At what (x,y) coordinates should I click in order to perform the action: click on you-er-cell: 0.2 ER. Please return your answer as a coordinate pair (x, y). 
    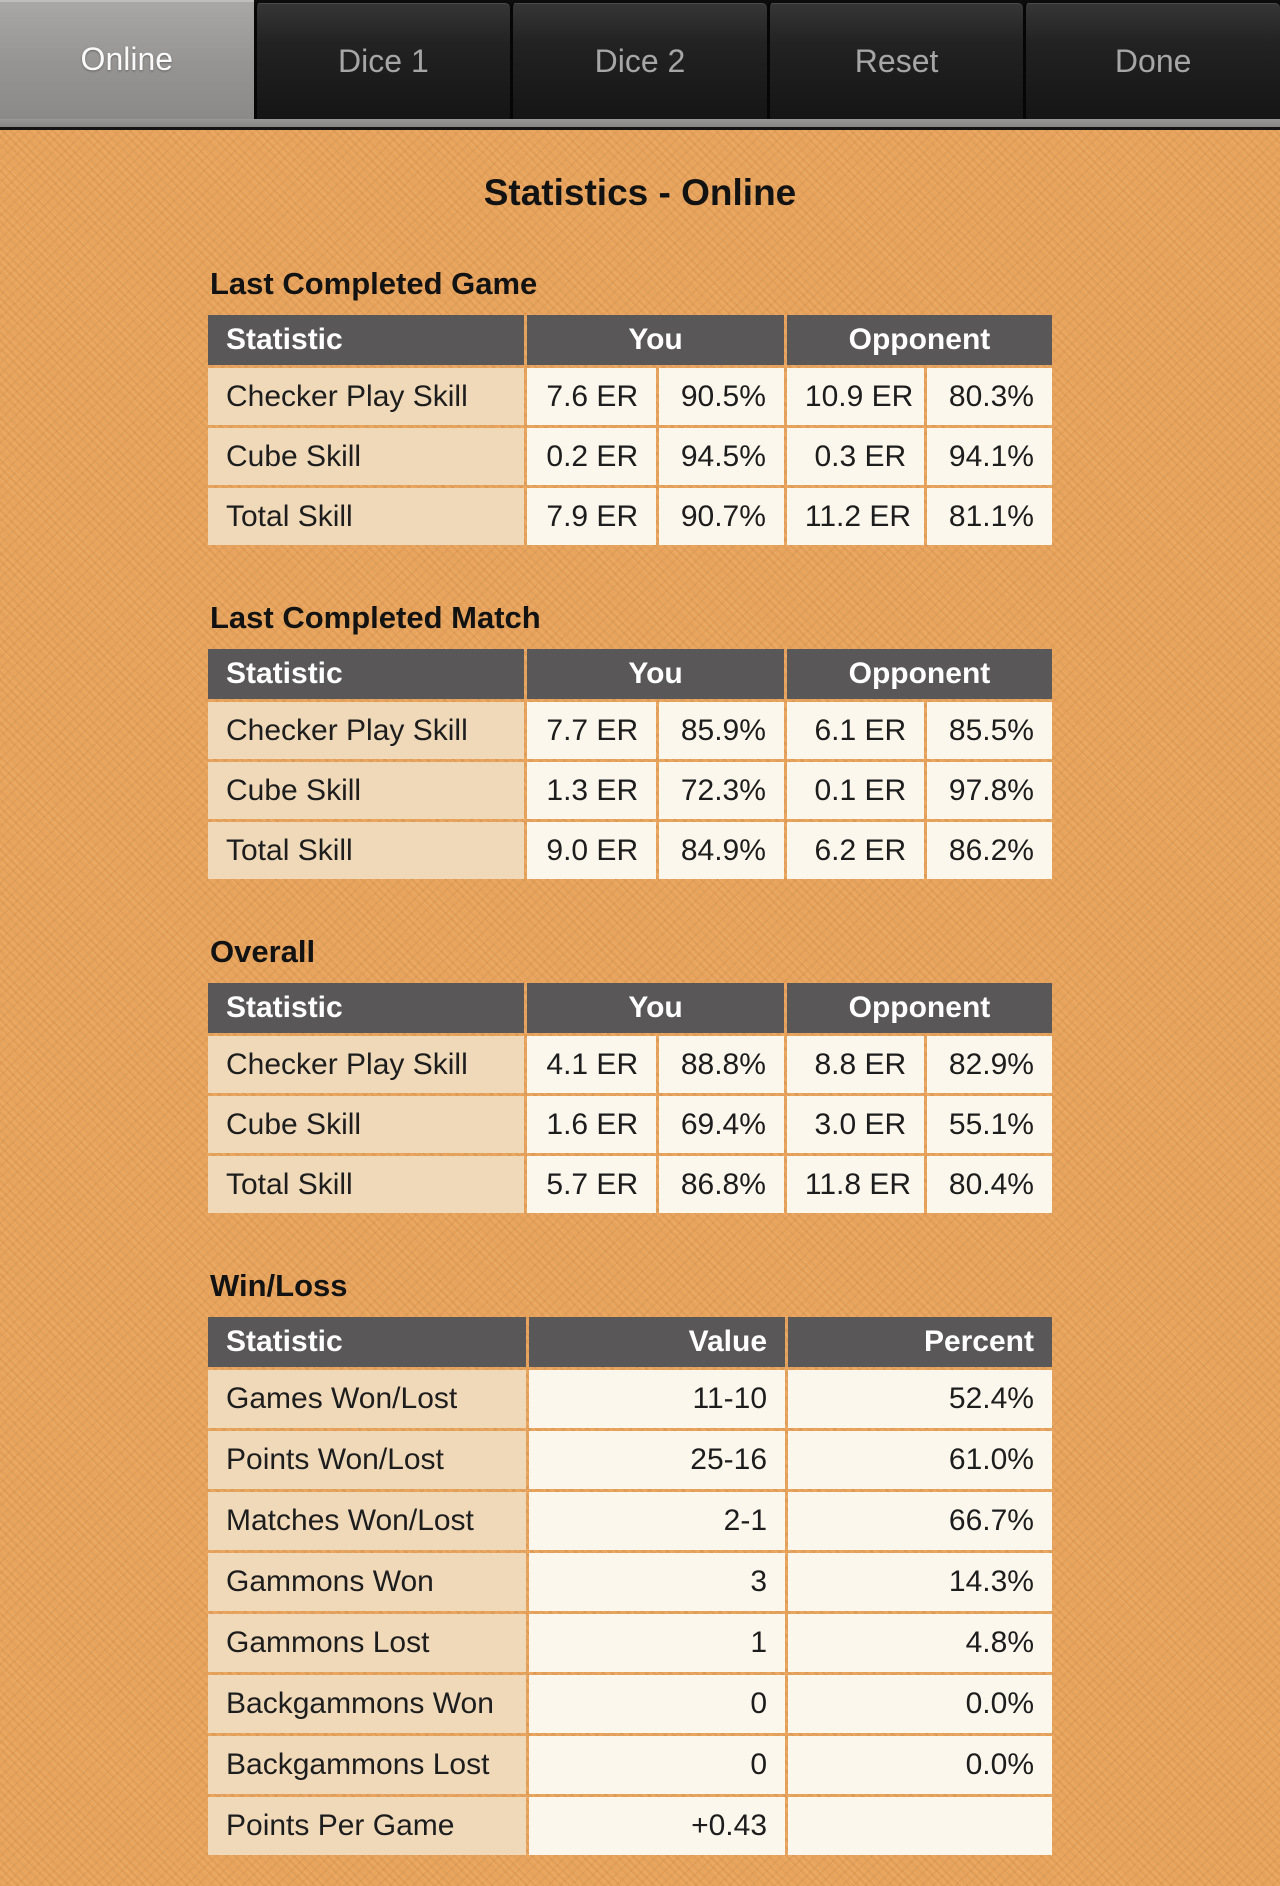
    Looking at the image, I should click on (592, 456).